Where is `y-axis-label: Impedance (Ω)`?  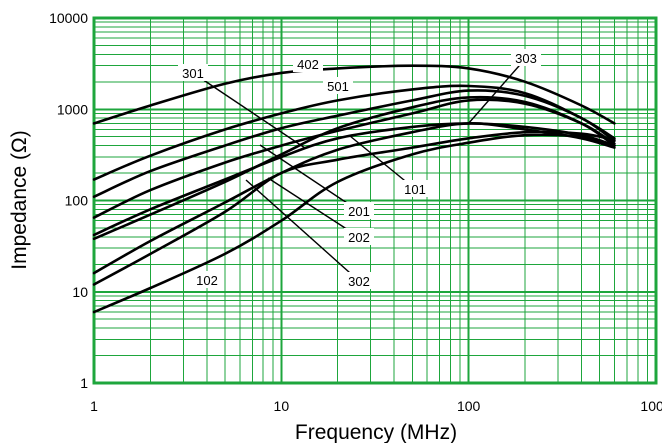
y-axis-label: Impedance (Ω) is located at coordinates (19, 199).